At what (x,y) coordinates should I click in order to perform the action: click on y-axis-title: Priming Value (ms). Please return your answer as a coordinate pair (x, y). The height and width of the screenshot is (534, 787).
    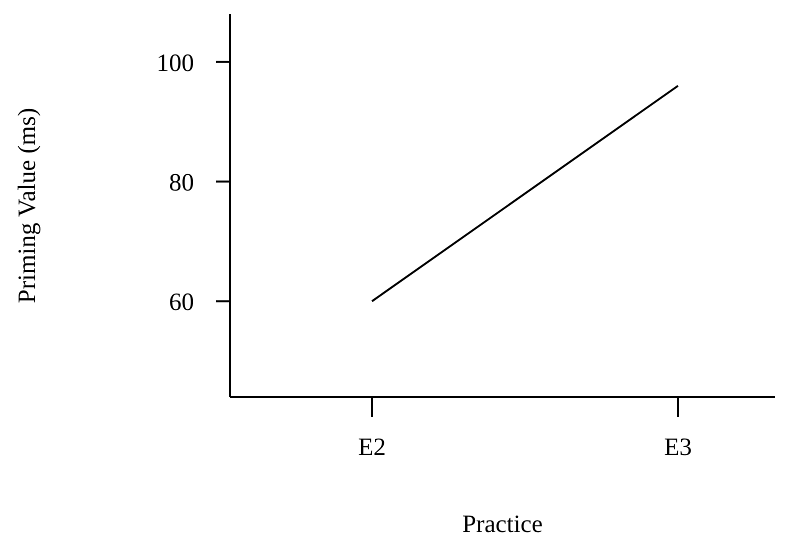
    Looking at the image, I should click on (27, 206).